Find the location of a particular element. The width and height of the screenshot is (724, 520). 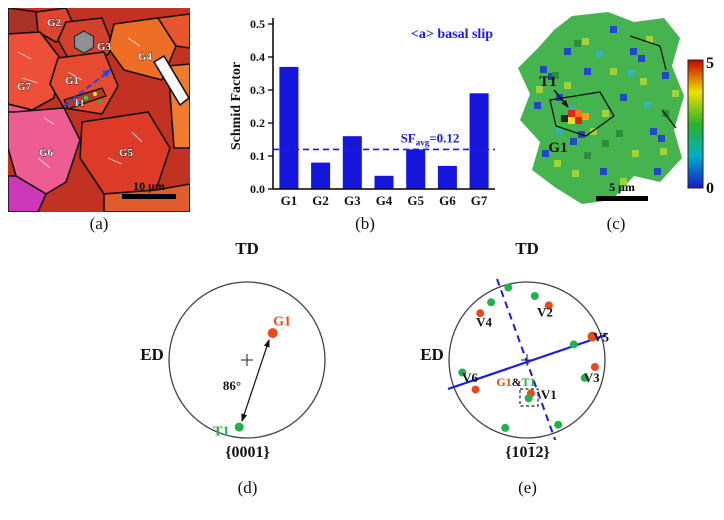

slip-trace-arrow is located at coordinates (87, 87).